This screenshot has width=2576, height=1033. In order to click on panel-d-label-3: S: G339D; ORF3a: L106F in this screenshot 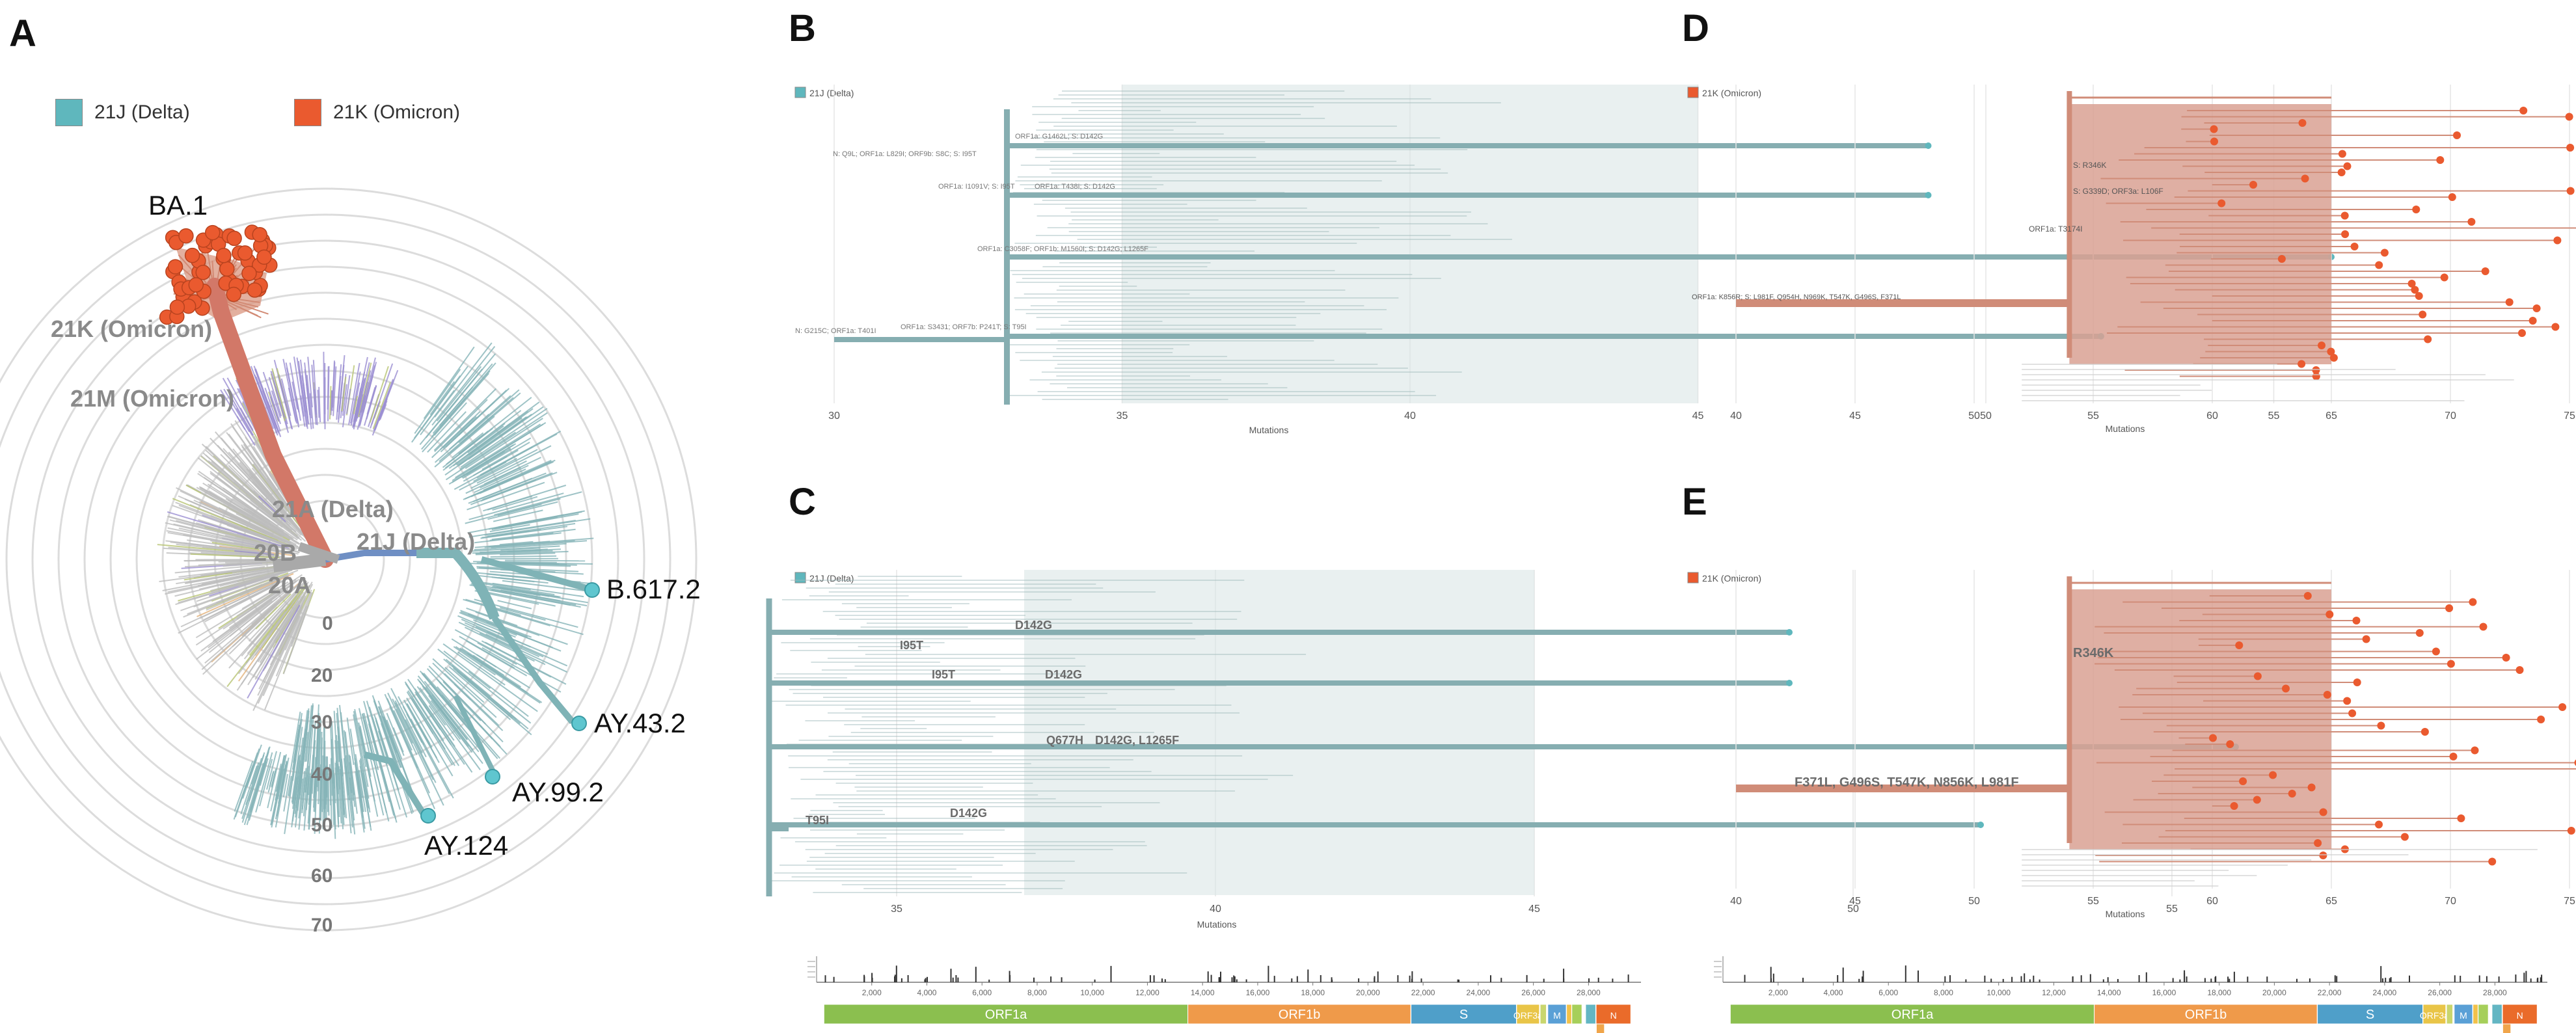, I will do `click(2118, 191)`.